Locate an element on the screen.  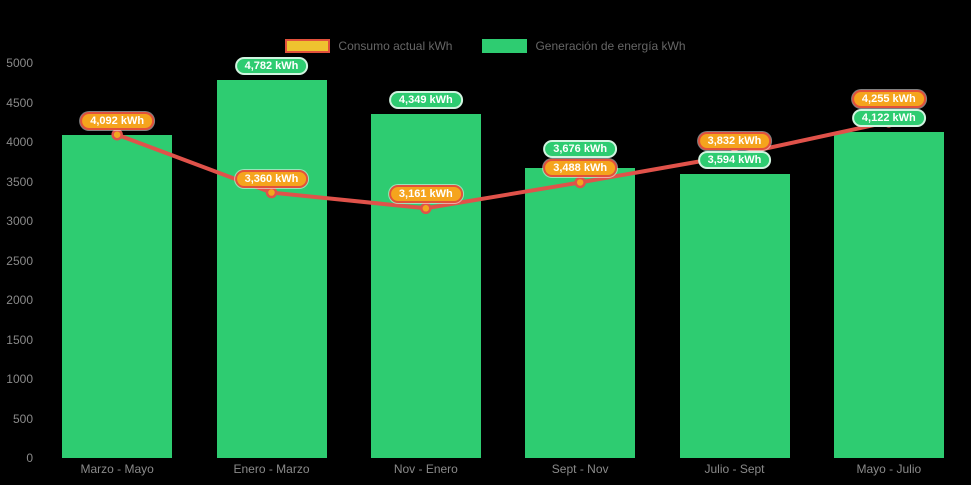
y-axis-tick-label: 1000 is located at coordinates (19, 379).